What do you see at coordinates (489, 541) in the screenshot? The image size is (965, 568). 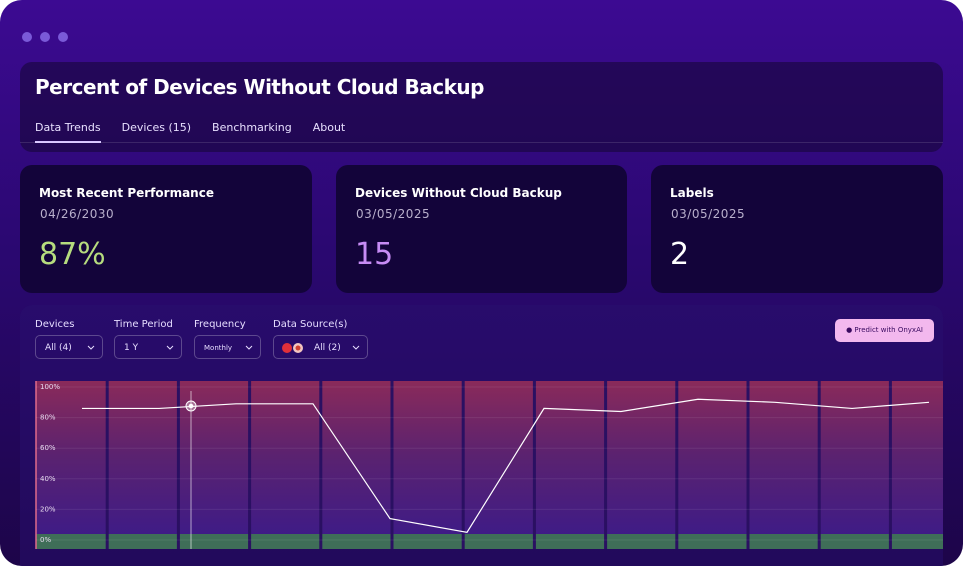 I see `baseline-band` at bounding box center [489, 541].